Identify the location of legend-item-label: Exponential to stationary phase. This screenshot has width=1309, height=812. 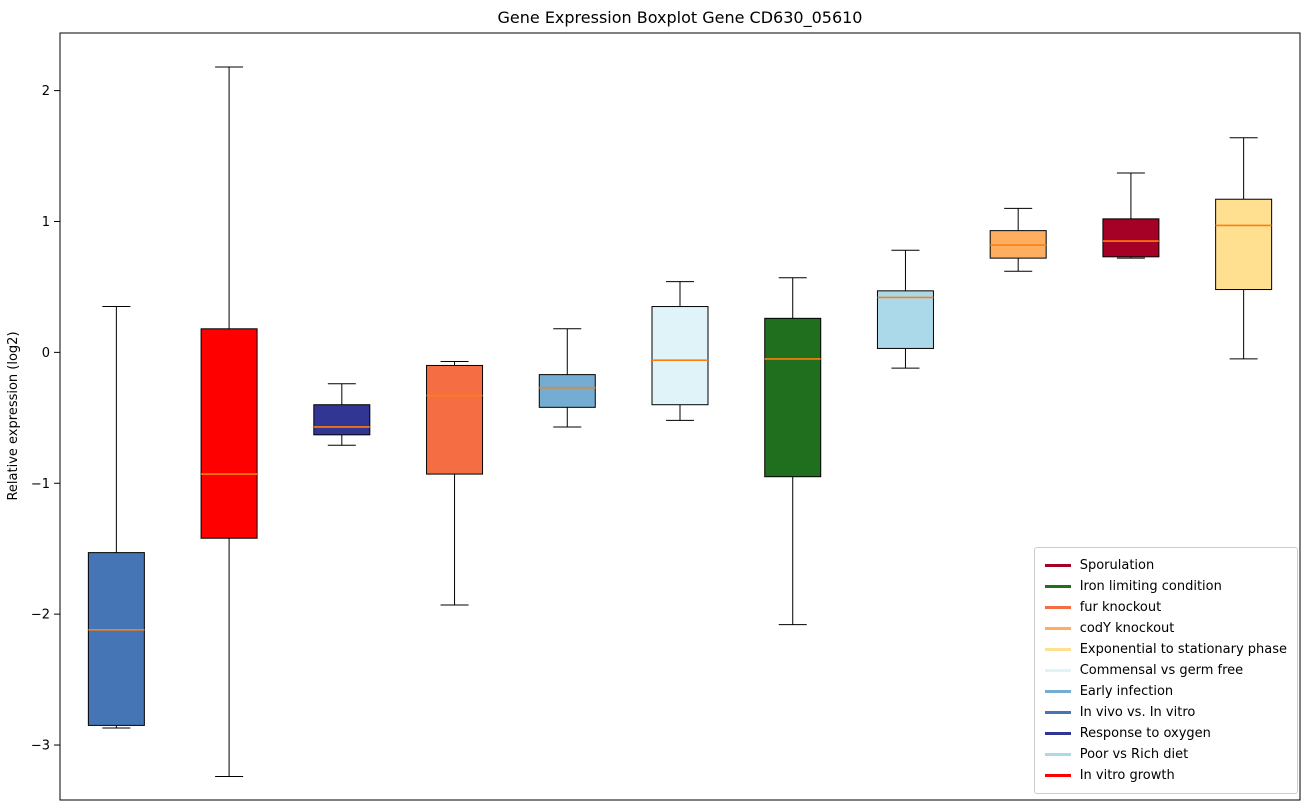
(1183, 649).